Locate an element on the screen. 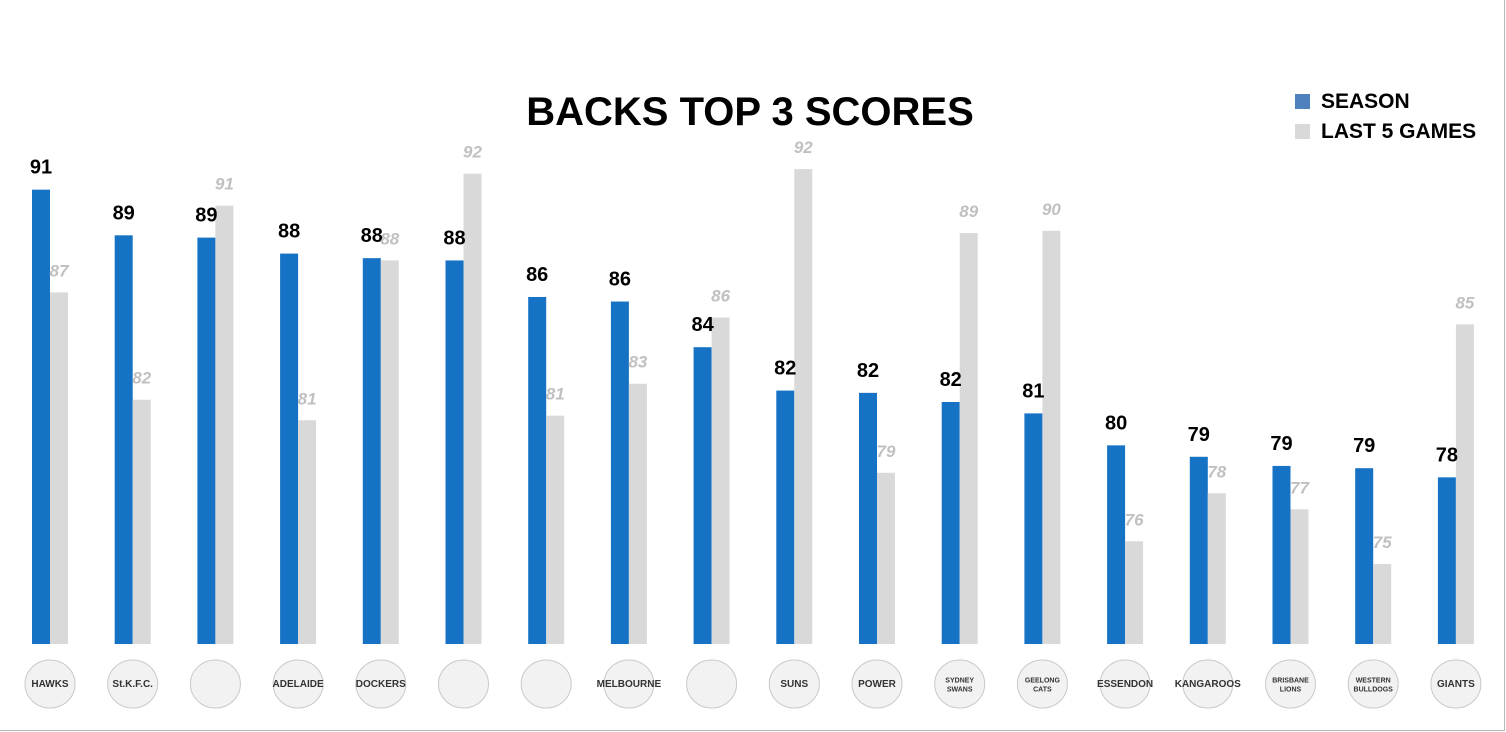 The width and height of the screenshot is (1506, 732). hawks-logo-text-0: HAWKS is located at coordinates (50, 684).